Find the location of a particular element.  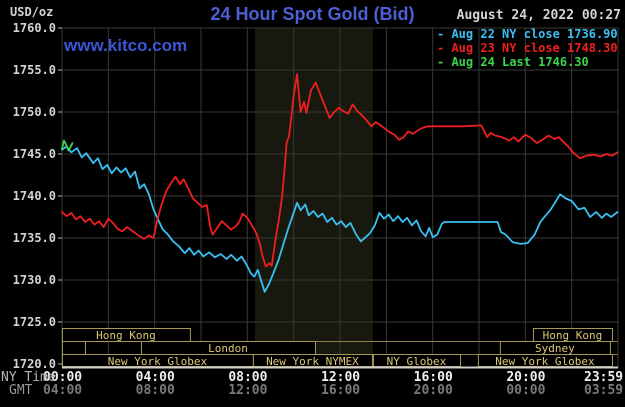

gmt-tick-label: 12:00 is located at coordinates (248, 390).